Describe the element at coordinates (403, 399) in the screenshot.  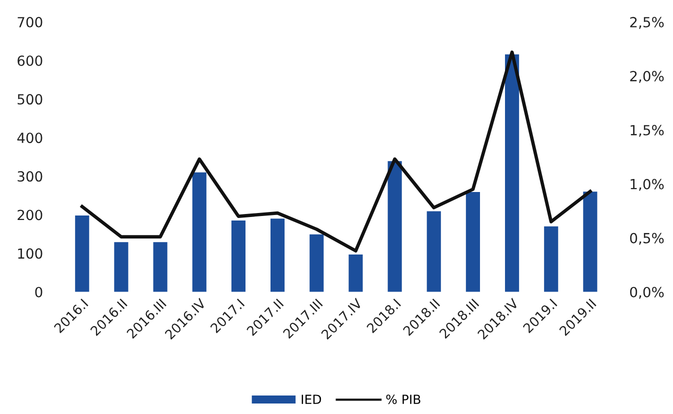
I see `legend-label: % PIB` at that location.